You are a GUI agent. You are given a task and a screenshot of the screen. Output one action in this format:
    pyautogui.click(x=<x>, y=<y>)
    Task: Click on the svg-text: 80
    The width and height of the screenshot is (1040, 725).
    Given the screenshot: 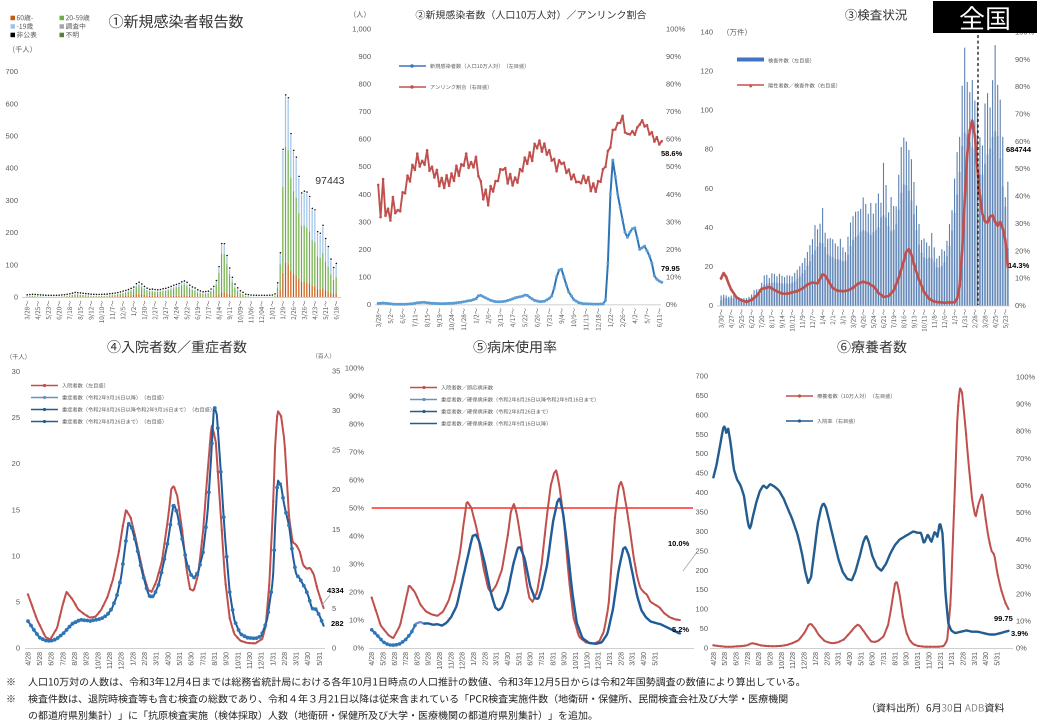 What is the action you would take?
    pyautogui.click(x=709, y=149)
    